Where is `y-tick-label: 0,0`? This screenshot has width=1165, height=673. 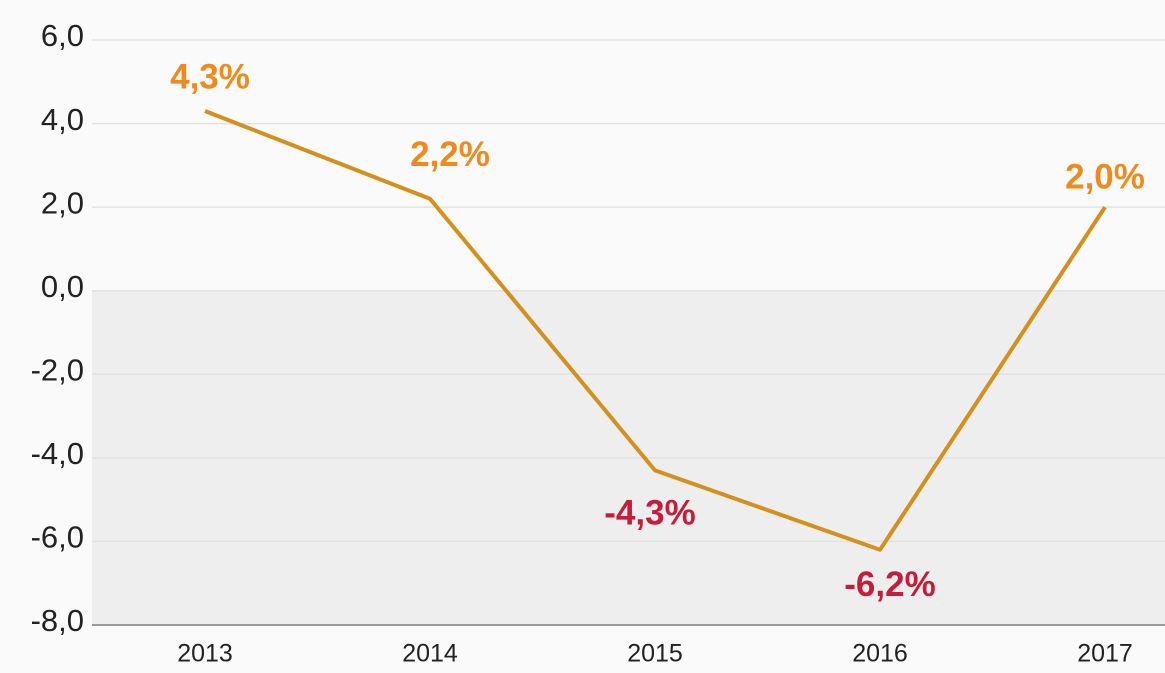 y-tick-label: 0,0 is located at coordinates (62, 286).